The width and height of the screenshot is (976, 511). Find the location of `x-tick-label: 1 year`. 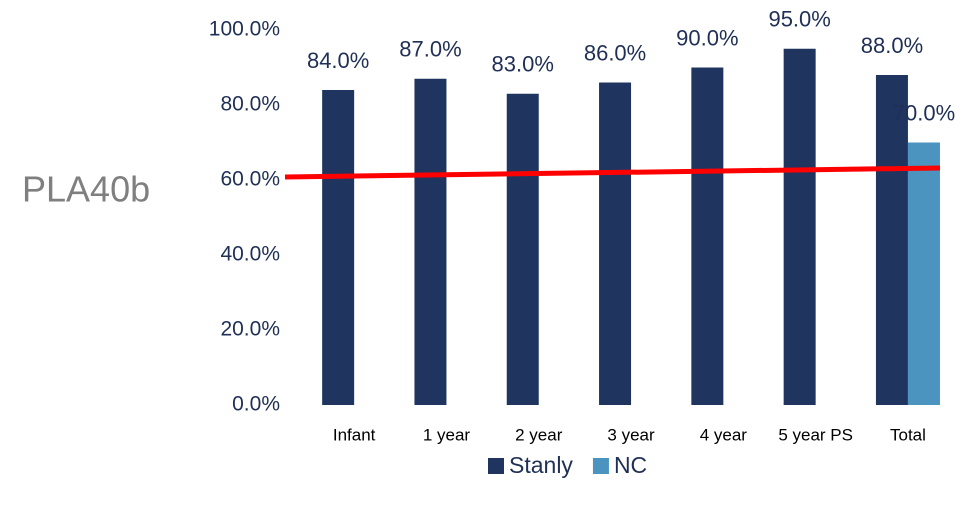

x-tick-label: 1 year is located at coordinates (447, 434).